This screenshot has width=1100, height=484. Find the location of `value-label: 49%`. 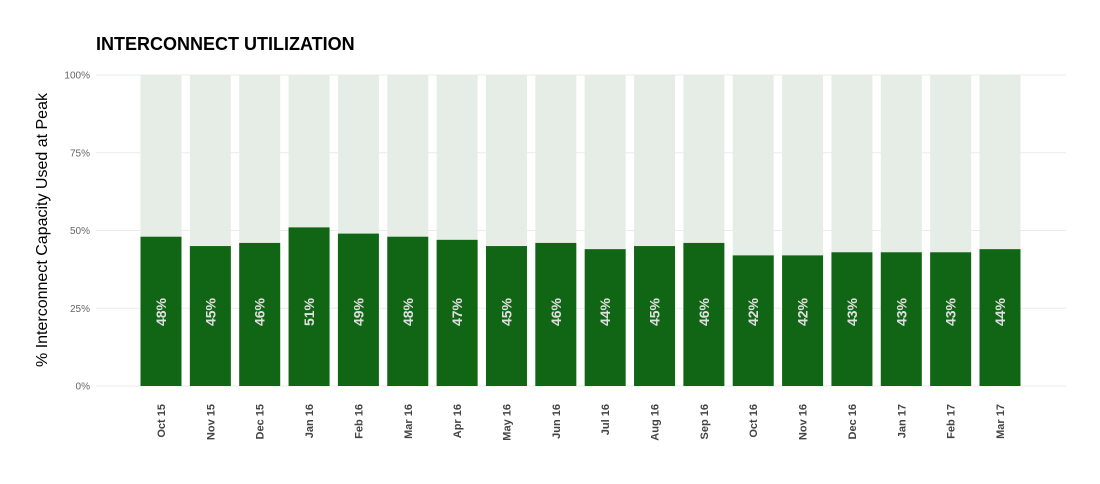

value-label: 49% is located at coordinates (358, 311).